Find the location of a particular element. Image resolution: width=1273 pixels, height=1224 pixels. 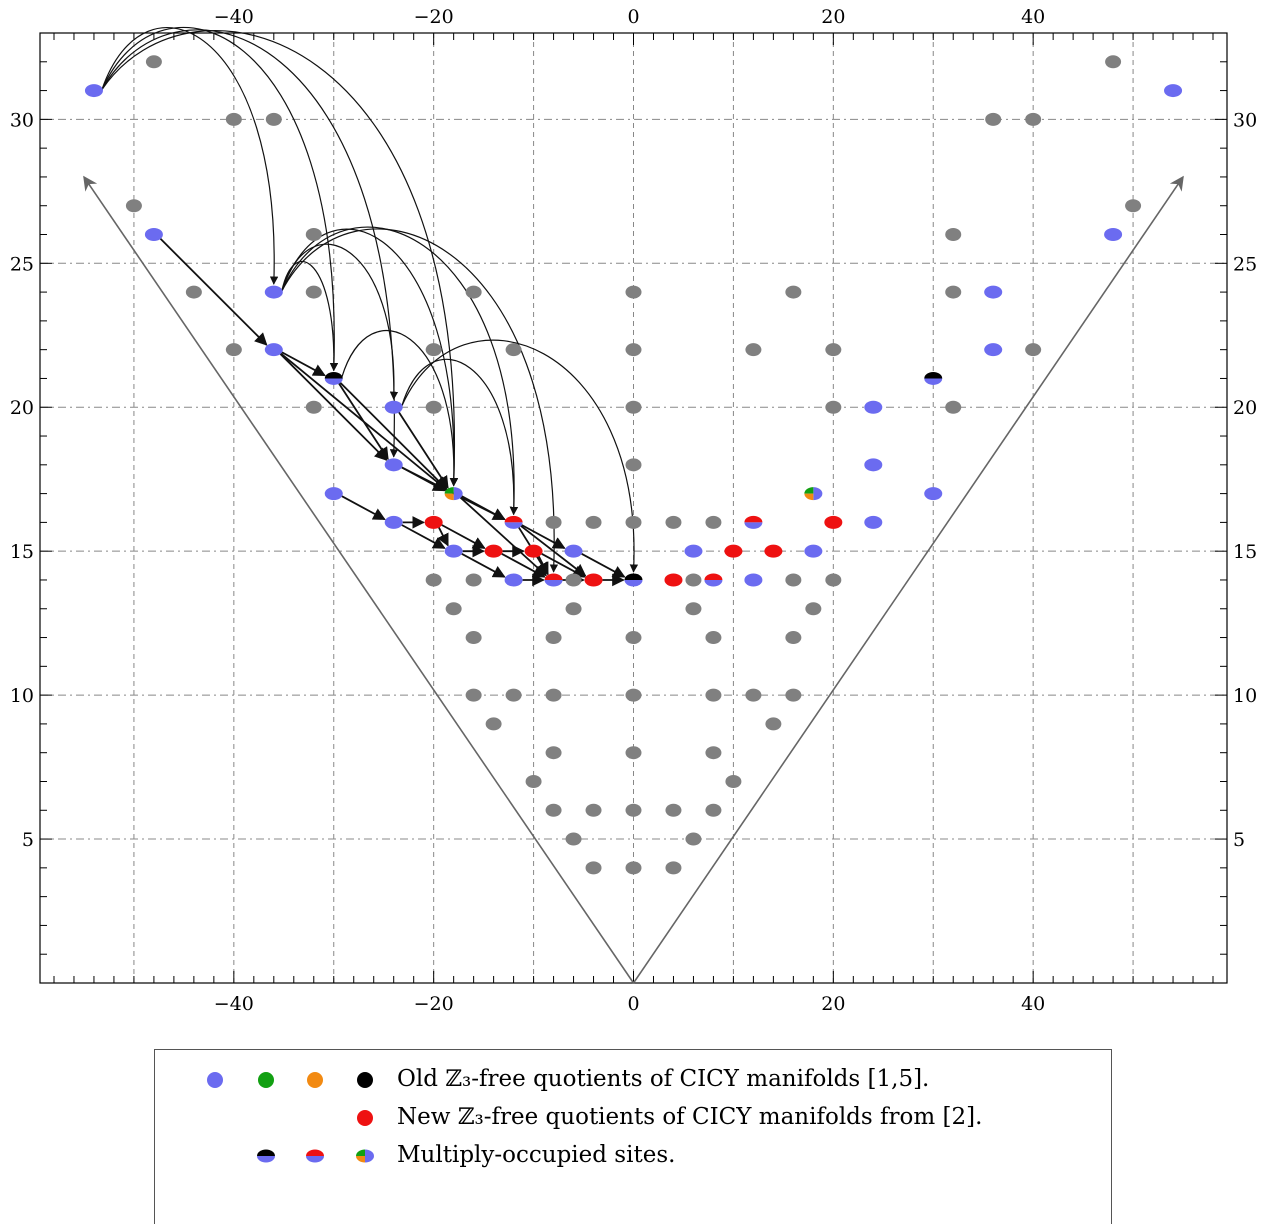

x-tick-label-bottom: 20 is located at coordinates (833, 1004).